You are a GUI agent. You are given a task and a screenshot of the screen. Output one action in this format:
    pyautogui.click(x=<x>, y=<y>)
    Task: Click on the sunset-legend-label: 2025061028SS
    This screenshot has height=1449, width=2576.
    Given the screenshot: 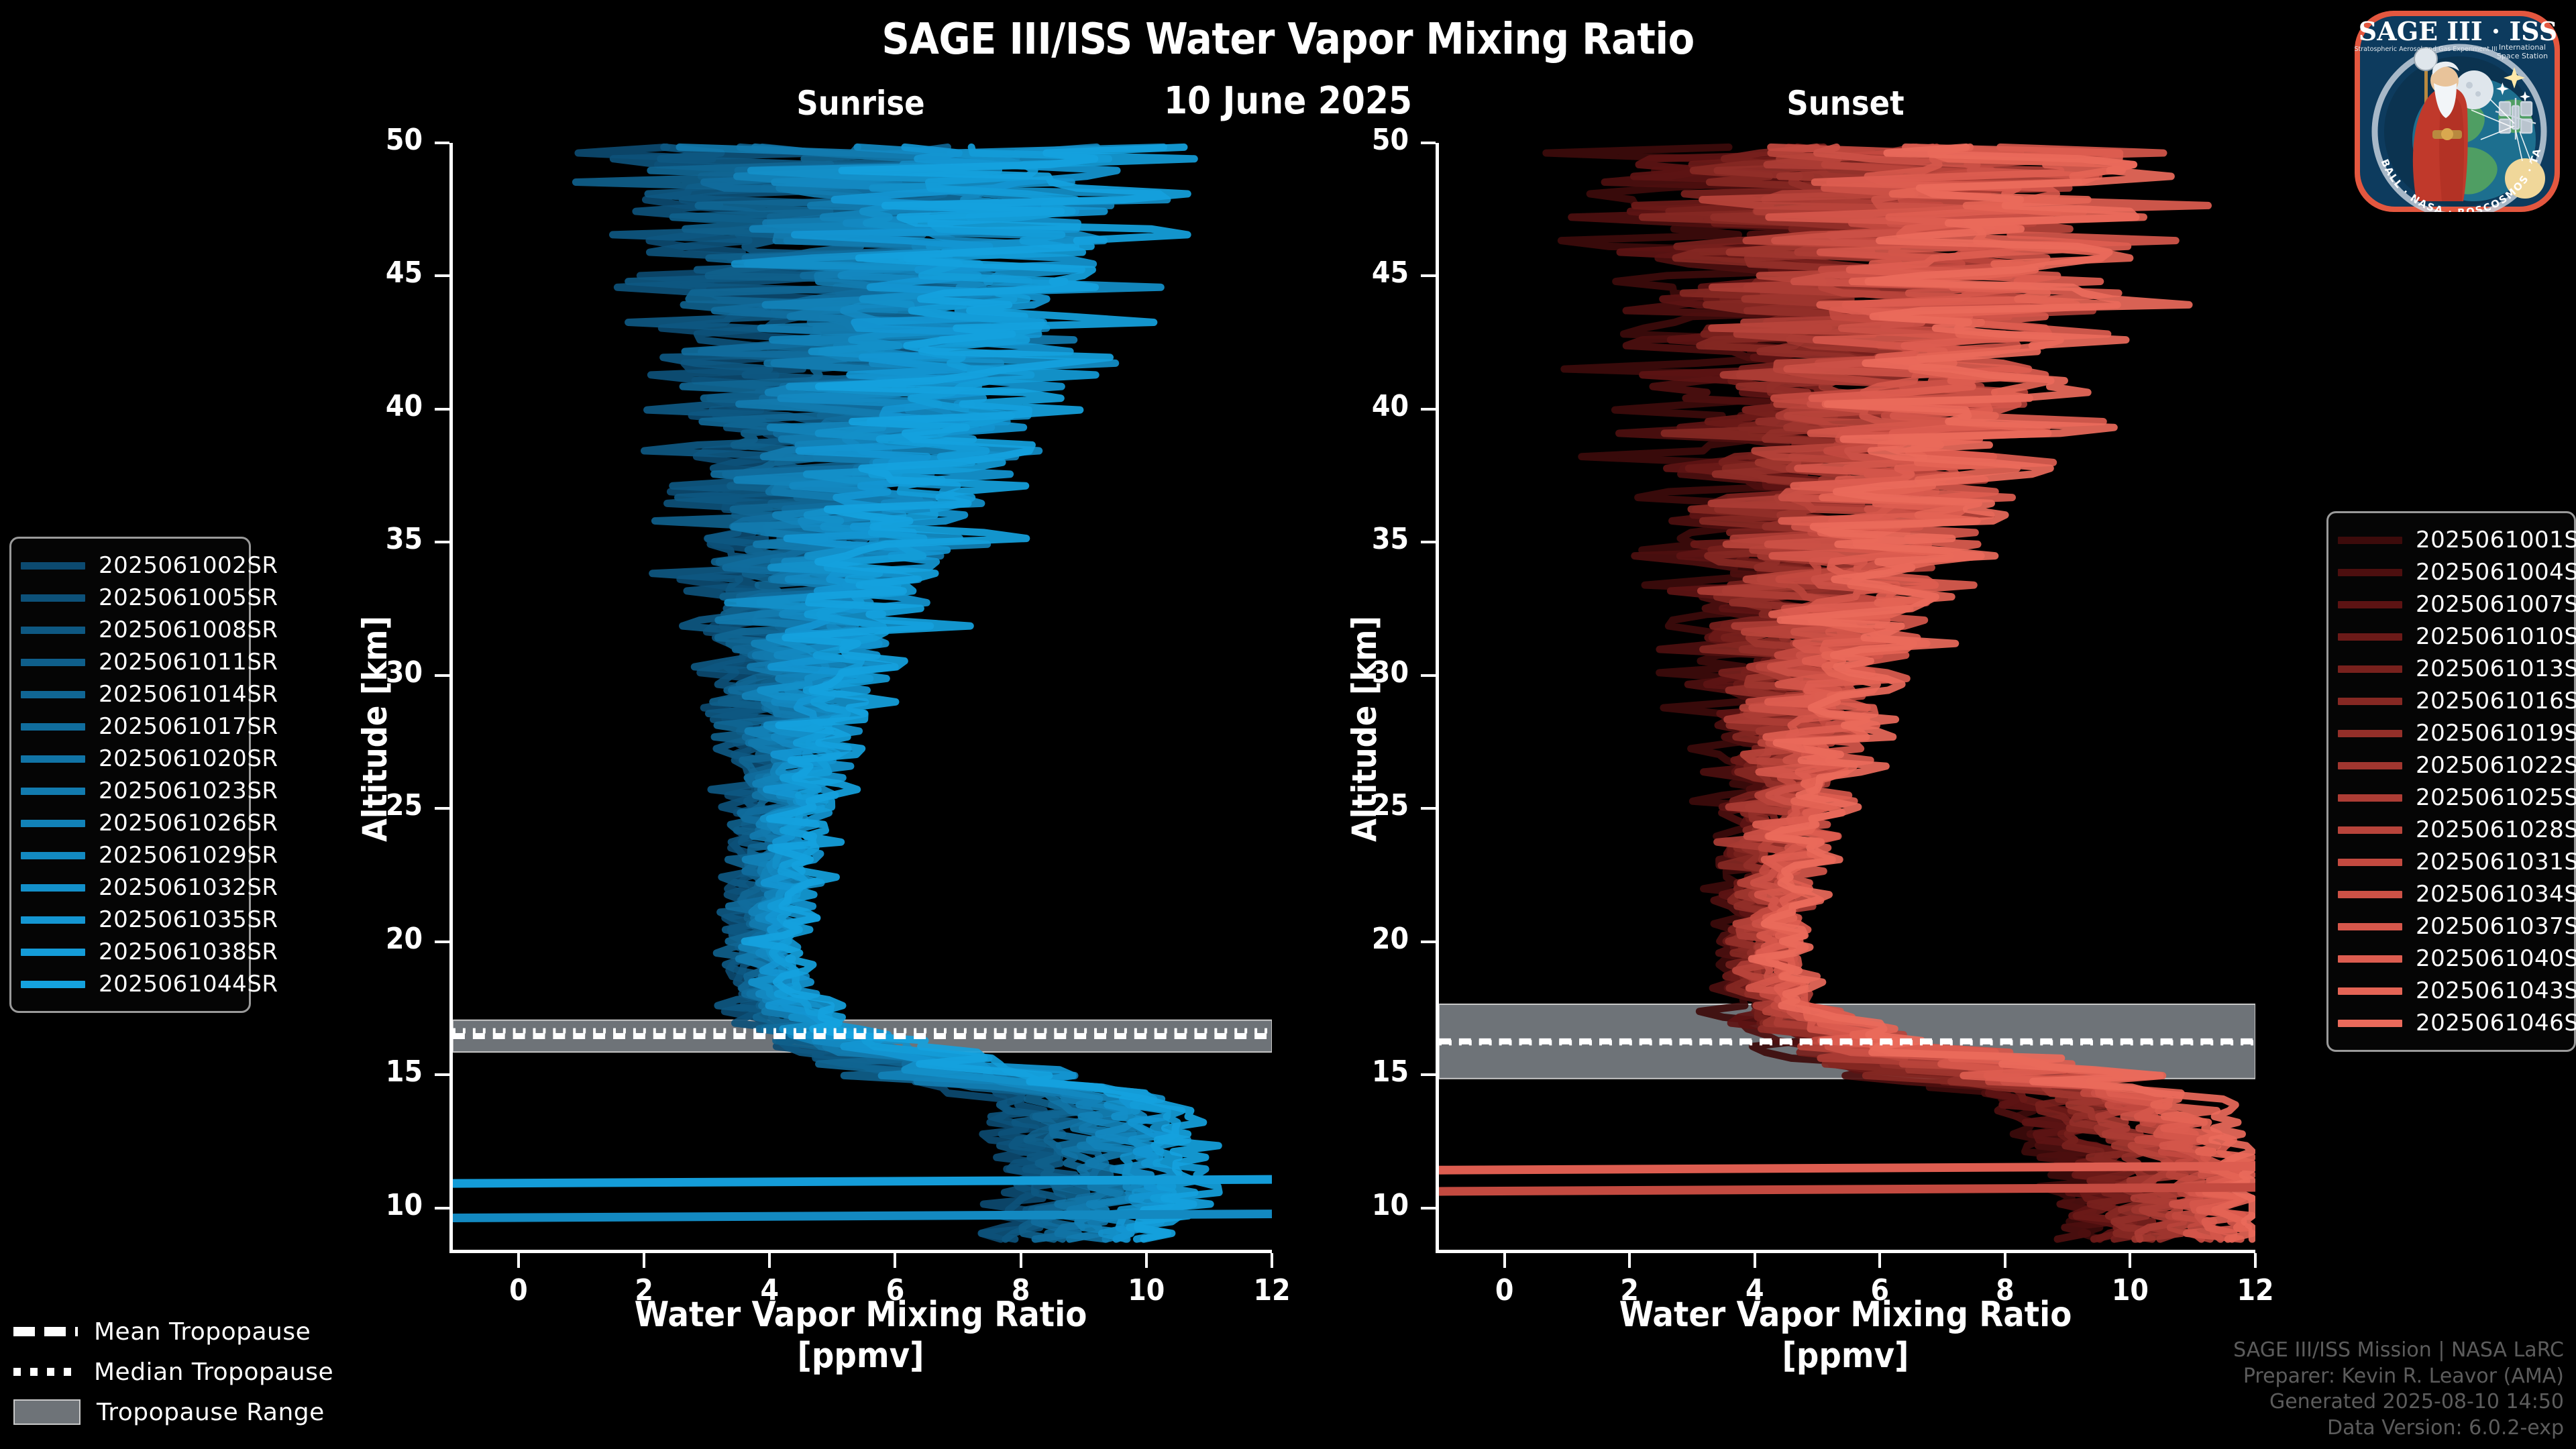 What is the action you would take?
    pyautogui.click(x=2496, y=829)
    